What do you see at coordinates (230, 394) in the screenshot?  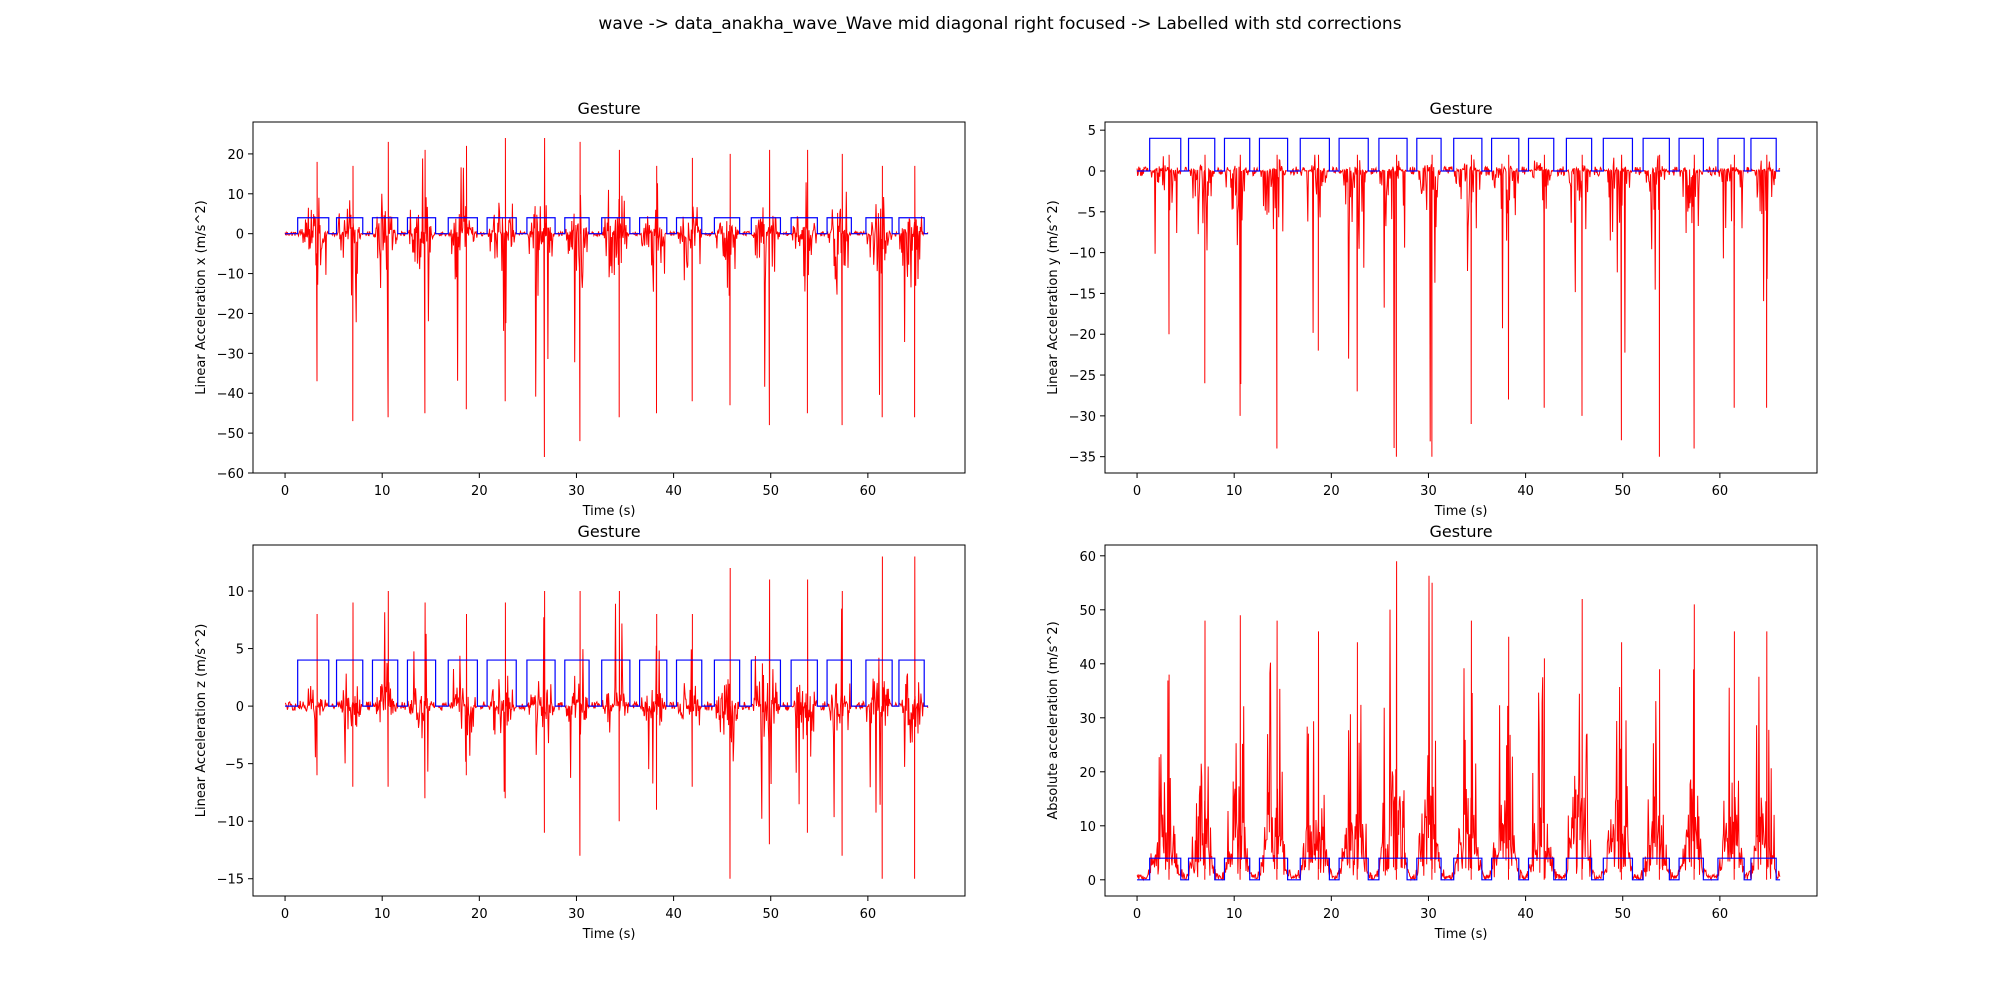 I see `y-tick-label: −40` at bounding box center [230, 394].